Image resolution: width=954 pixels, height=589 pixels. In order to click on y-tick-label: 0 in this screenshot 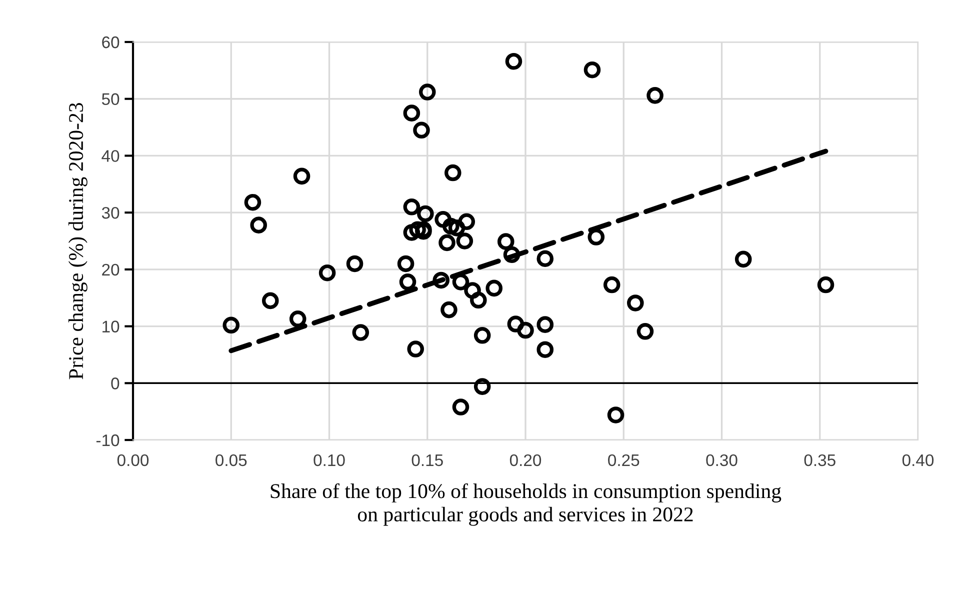, I will do `click(115, 384)`.